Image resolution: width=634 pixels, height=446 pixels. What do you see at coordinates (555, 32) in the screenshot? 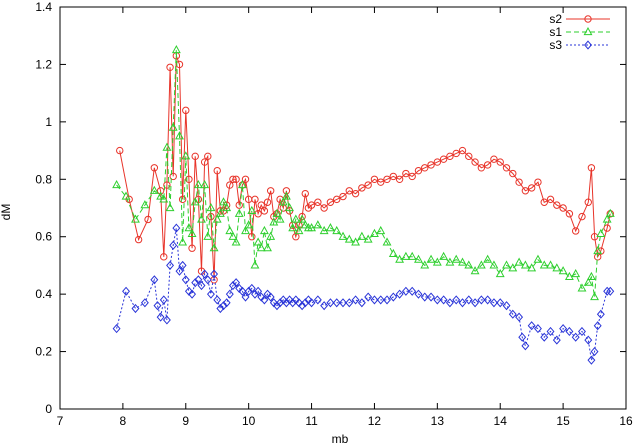
I see `legend-label: s1` at bounding box center [555, 32].